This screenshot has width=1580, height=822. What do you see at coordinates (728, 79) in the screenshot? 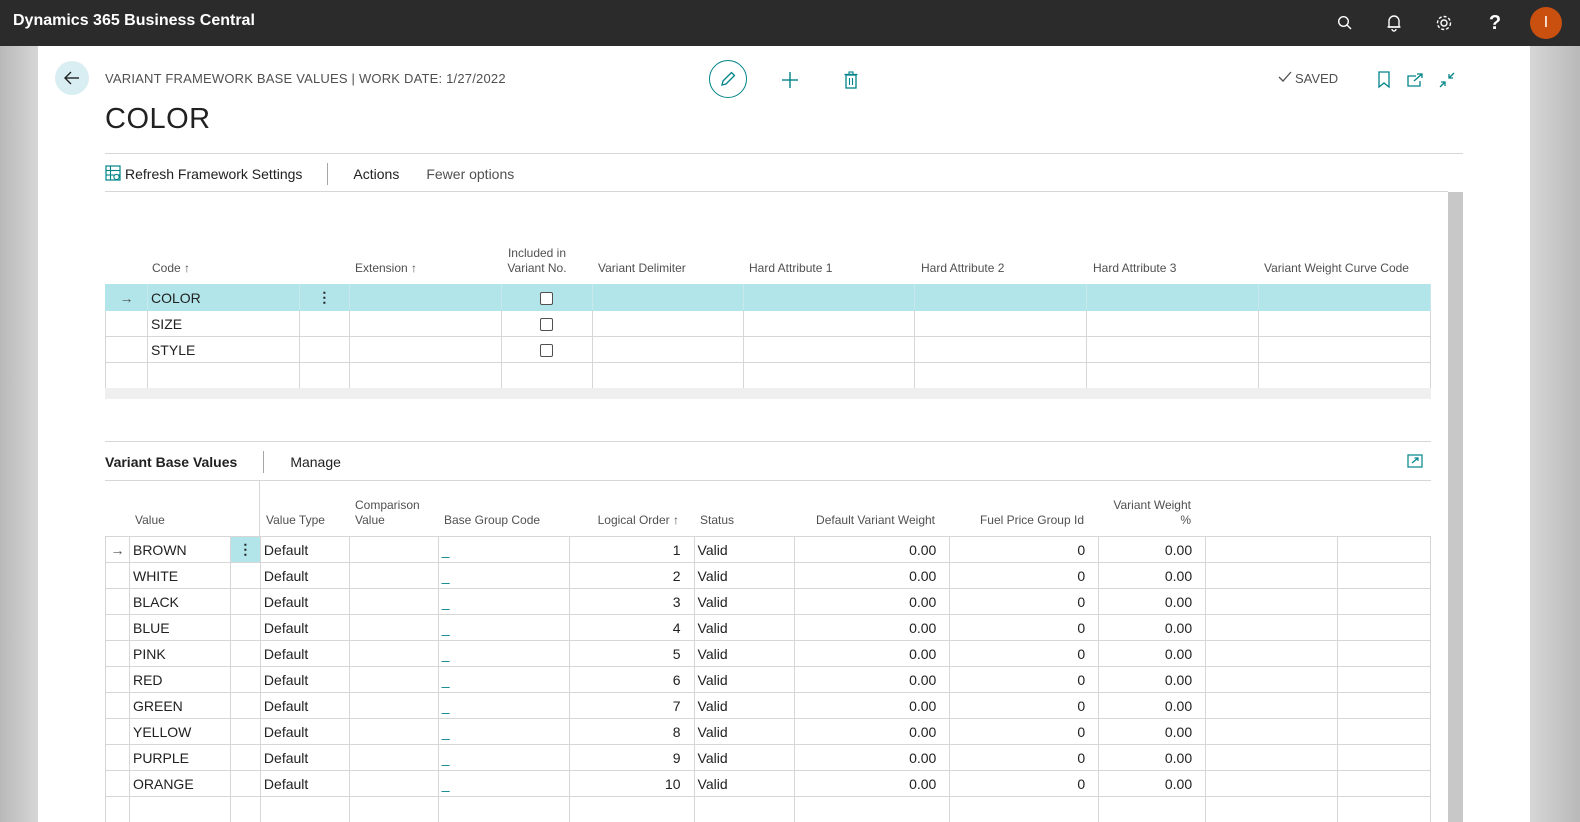
I see `edit-button` at bounding box center [728, 79].